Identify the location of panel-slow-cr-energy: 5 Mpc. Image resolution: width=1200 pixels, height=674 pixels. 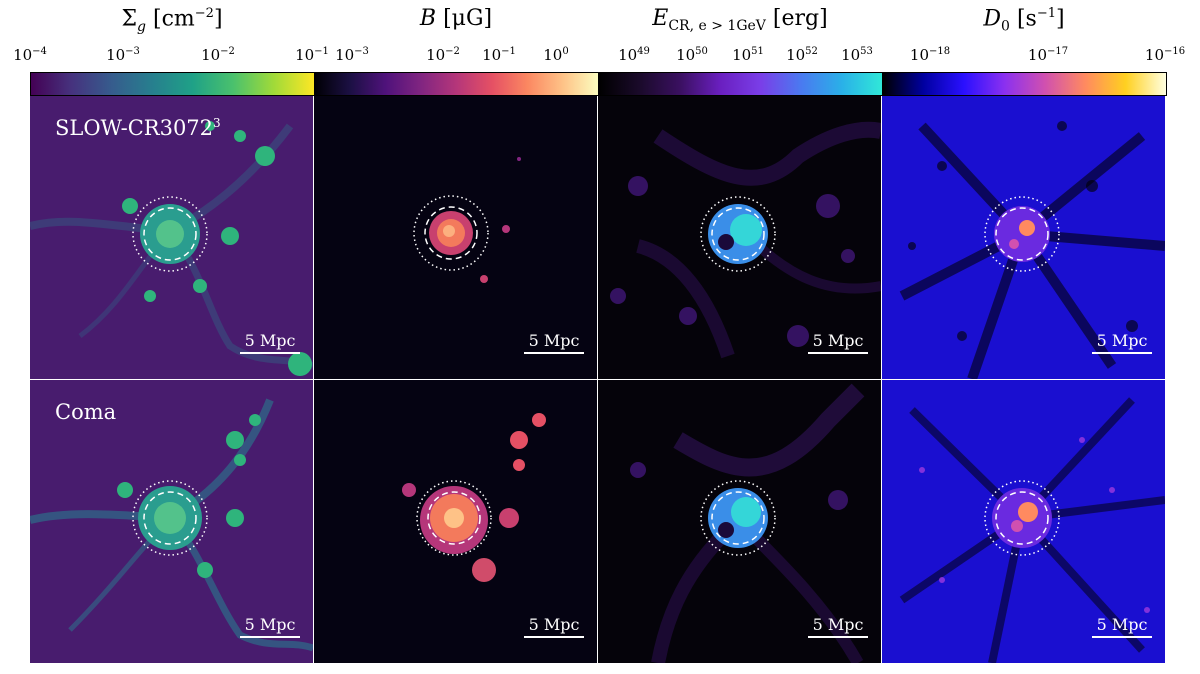
(739, 237).